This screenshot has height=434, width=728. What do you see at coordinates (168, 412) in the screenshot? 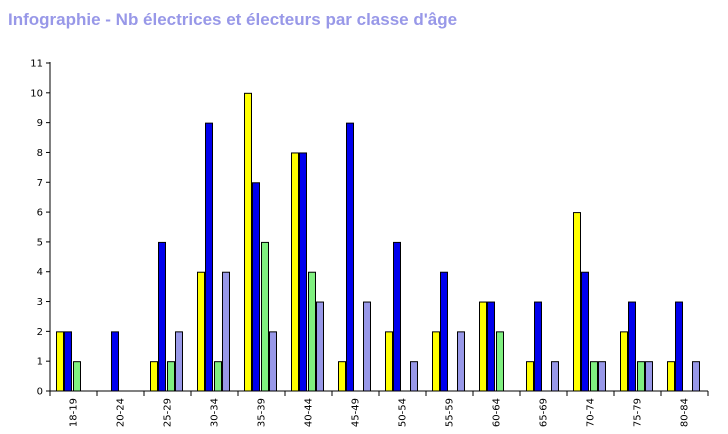
I see `x-tick-label: 25-29` at bounding box center [168, 412].